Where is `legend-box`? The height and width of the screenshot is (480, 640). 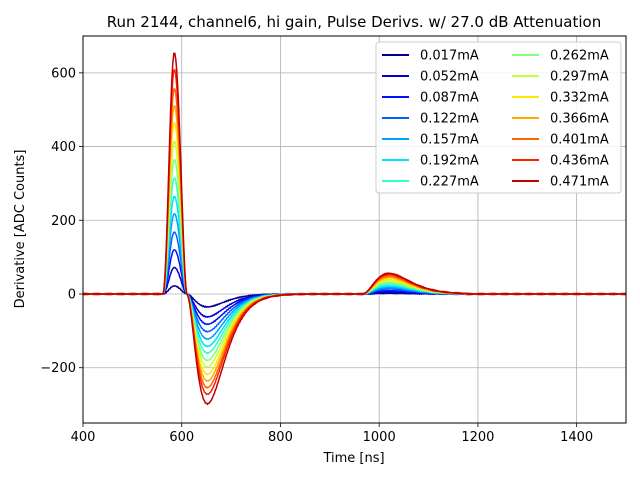
legend-box is located at coordinates (498, 117).